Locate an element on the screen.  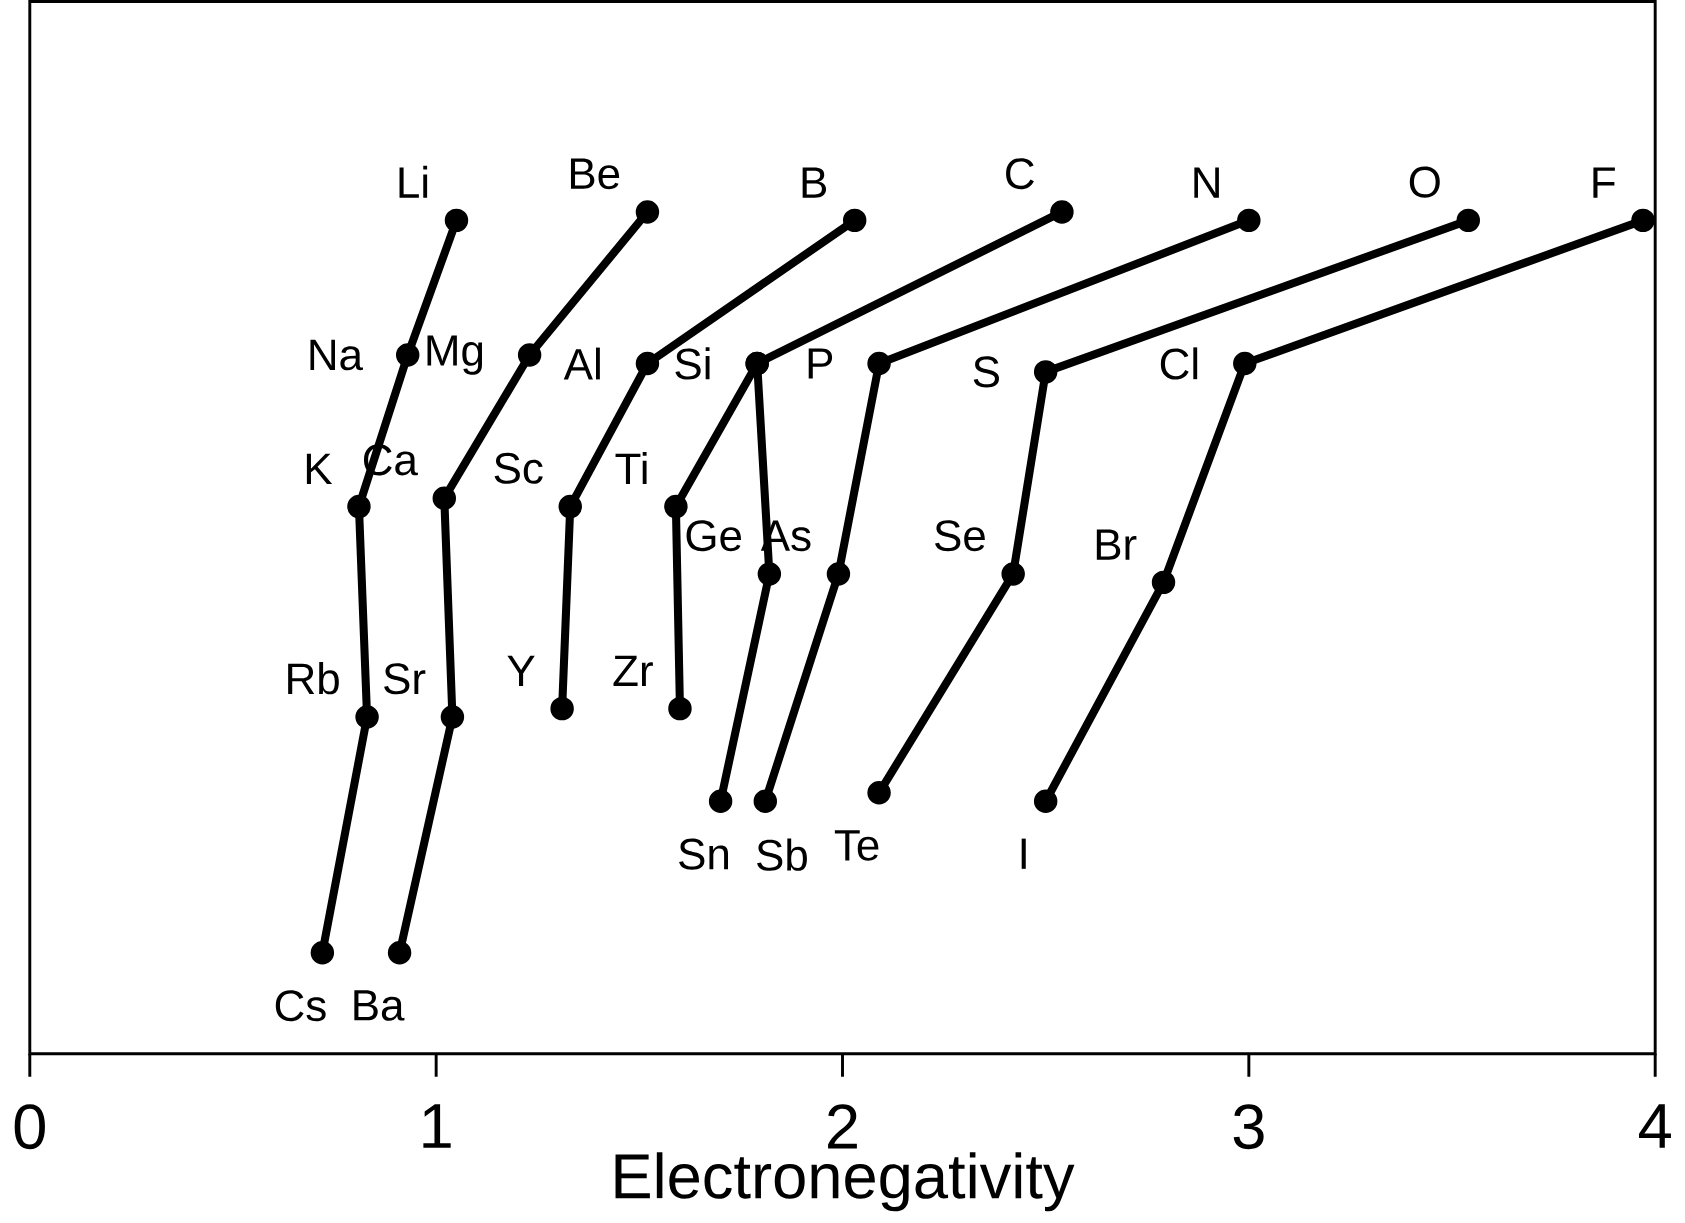
annotation: Ba is located at coordinates (379, 1005).